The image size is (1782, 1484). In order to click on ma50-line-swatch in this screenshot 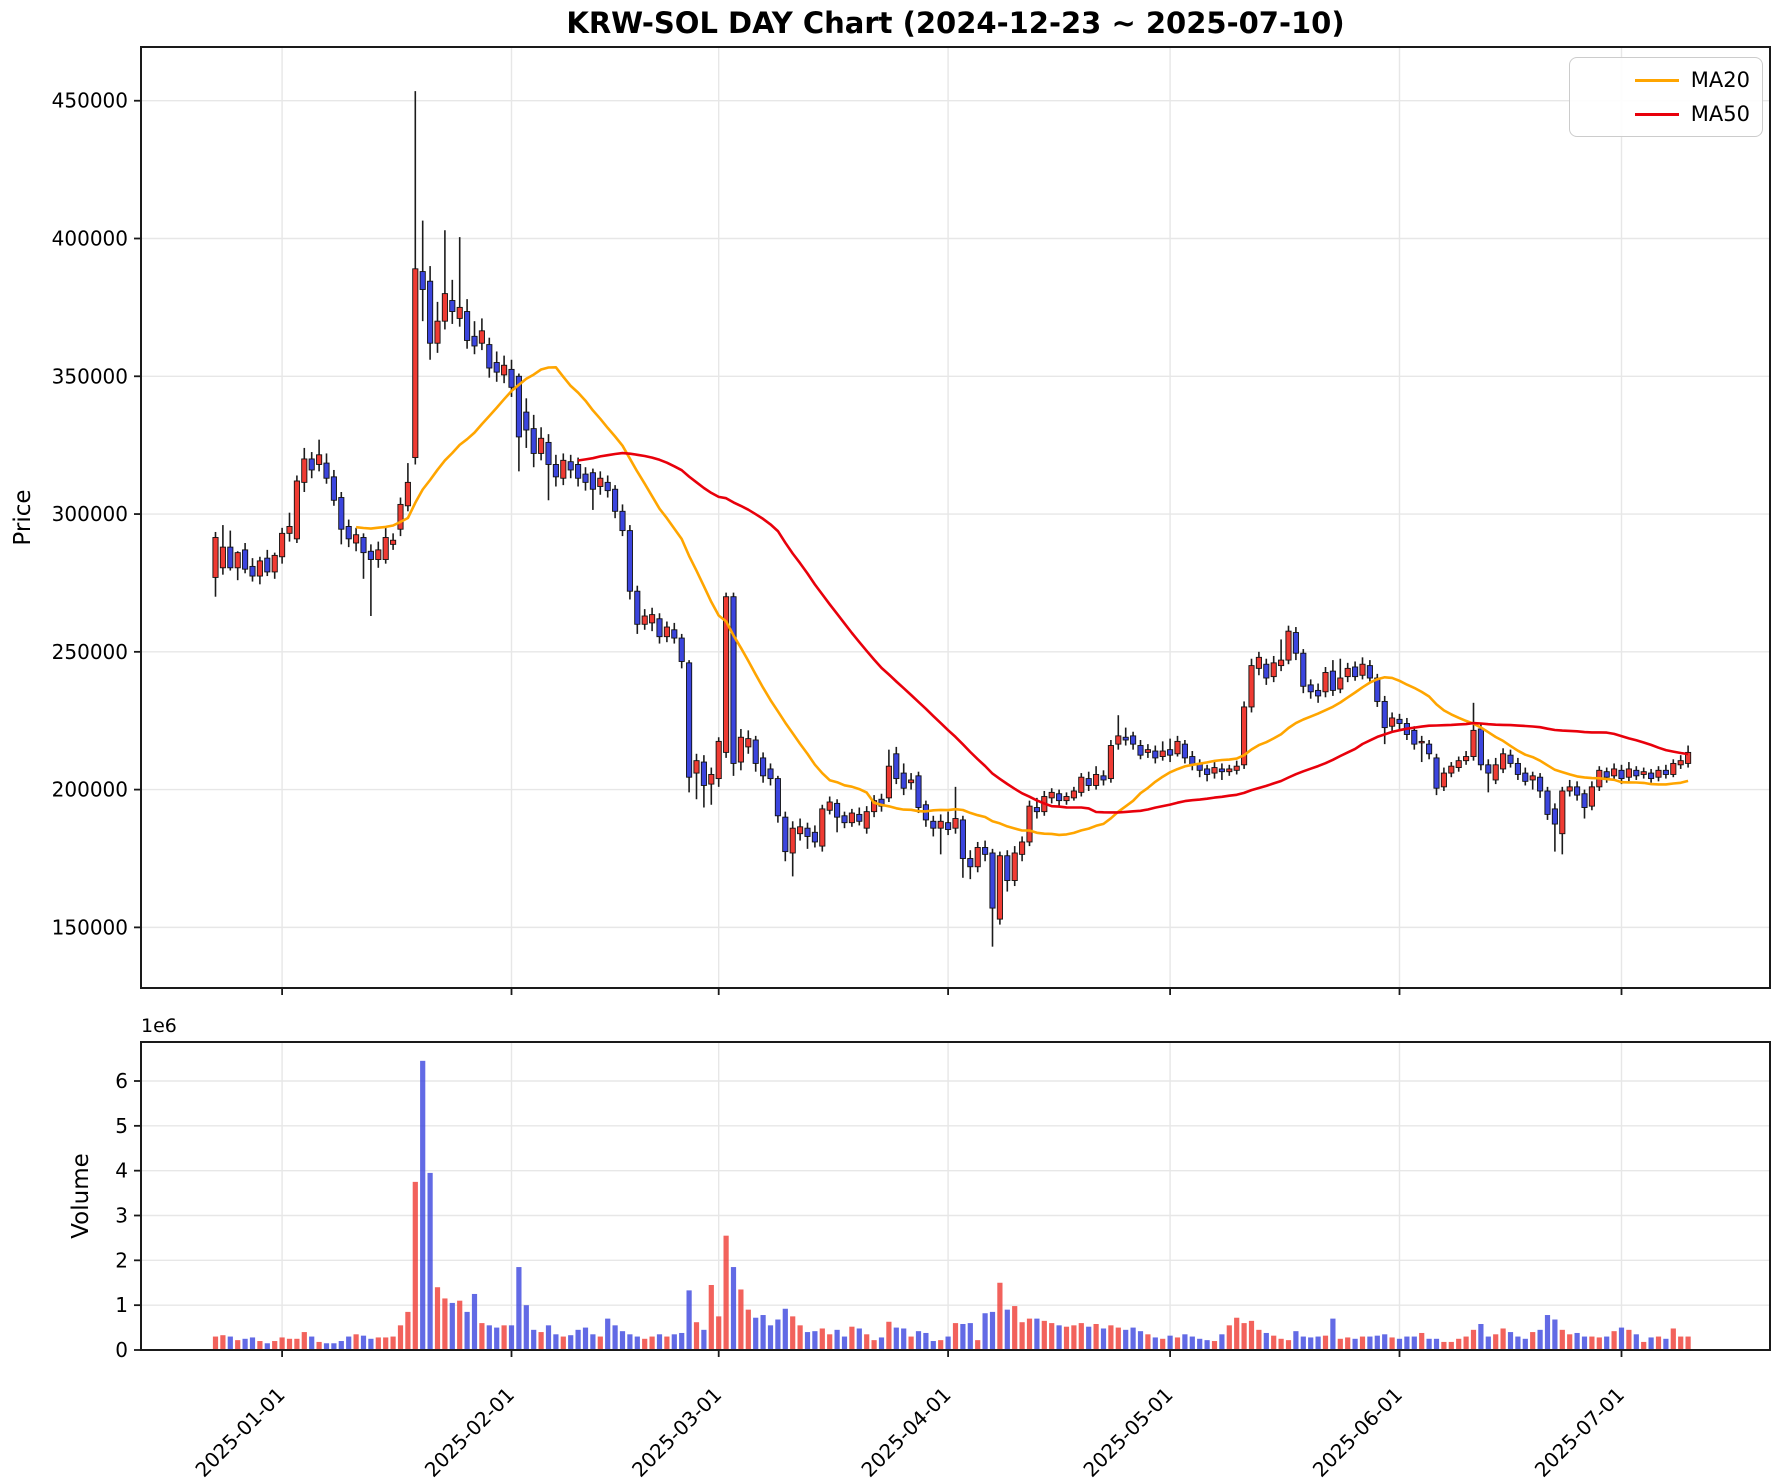, I will do `click(1656, 114)`.